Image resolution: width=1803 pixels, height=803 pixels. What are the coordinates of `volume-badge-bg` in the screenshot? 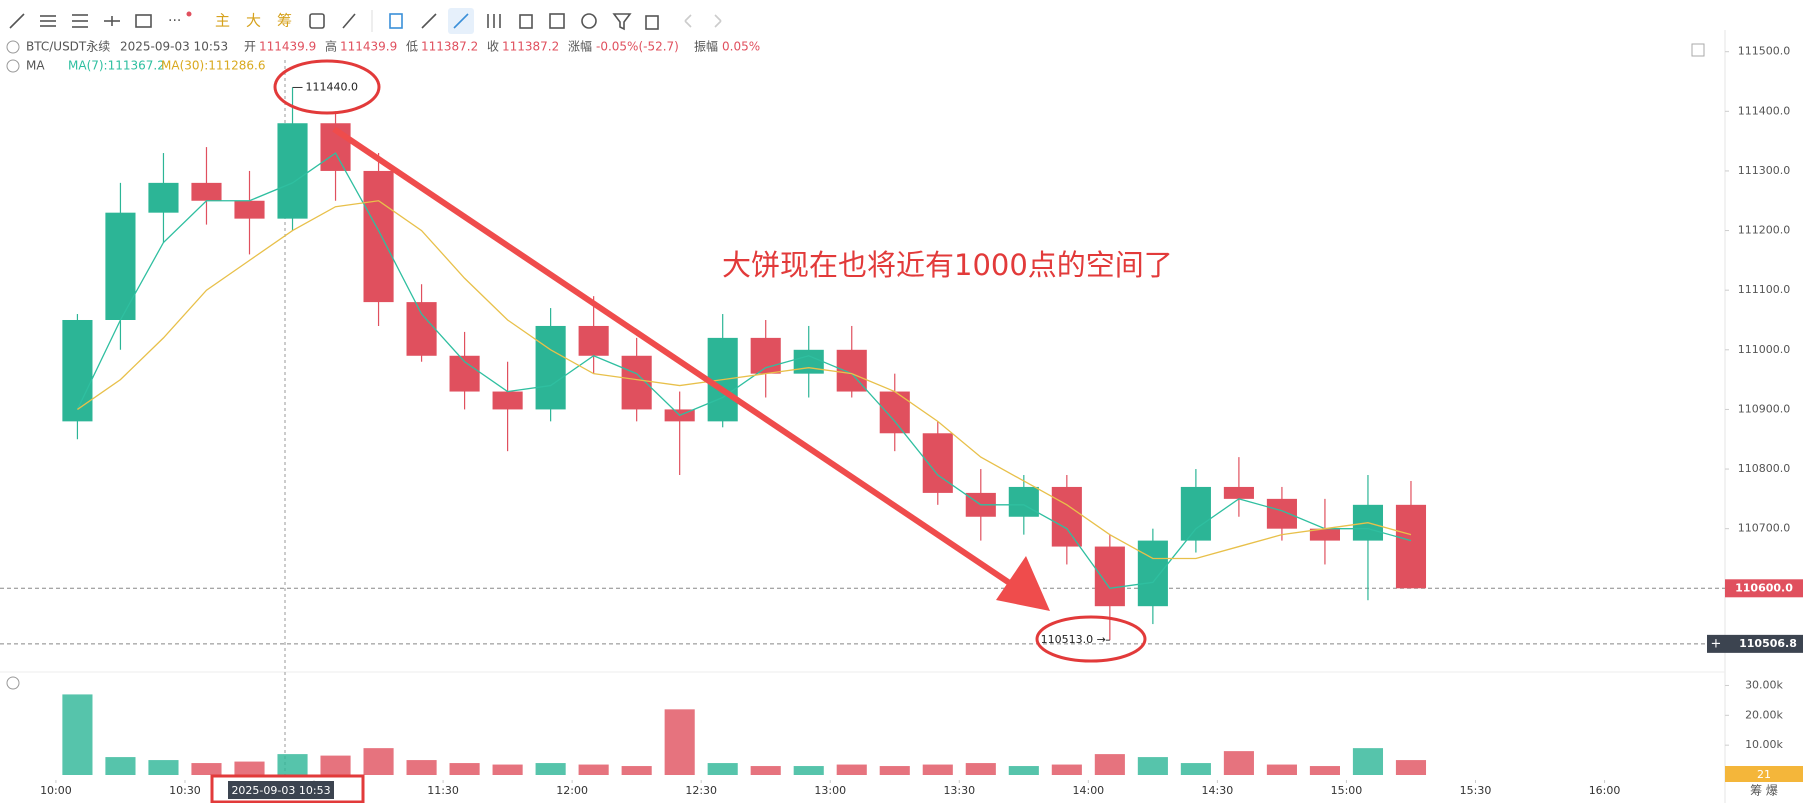 It's located at (1764, 774).